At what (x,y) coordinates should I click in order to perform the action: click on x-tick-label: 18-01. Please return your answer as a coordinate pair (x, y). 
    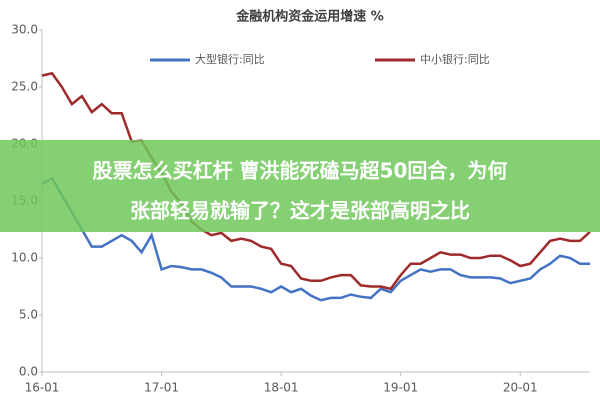
    Looking at the image, I should click on (281, 388).